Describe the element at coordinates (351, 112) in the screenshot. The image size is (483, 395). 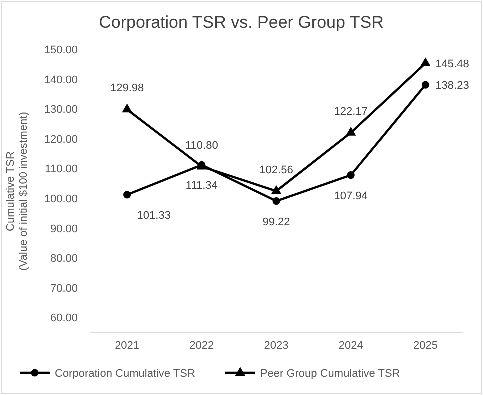
I see `data-label: 122.17` at that location.